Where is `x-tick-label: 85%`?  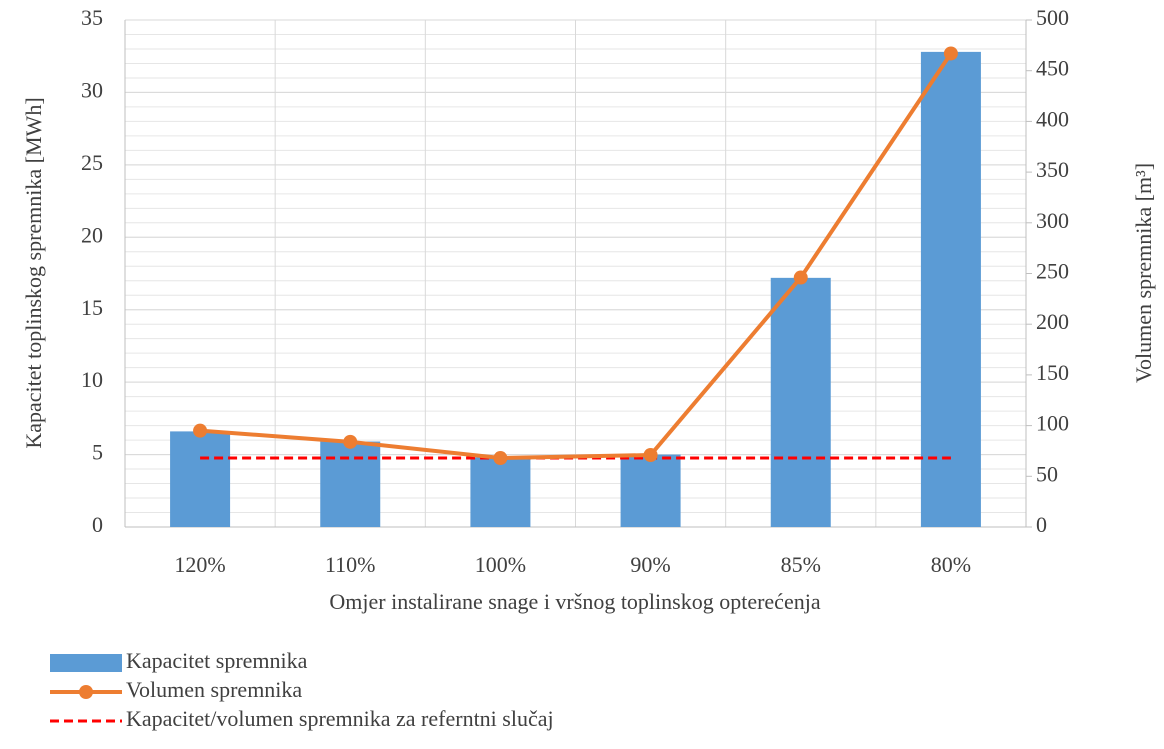
x-tick-label: 85% is located at coordinates (801, 564).